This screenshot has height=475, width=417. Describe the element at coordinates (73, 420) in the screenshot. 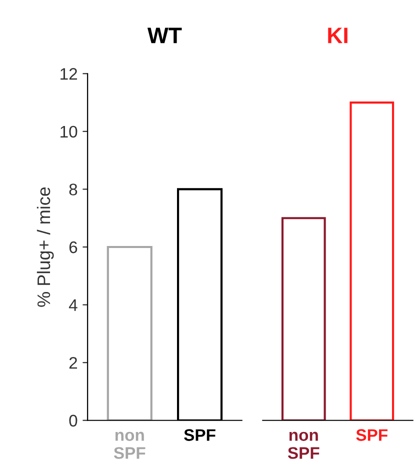

I see `y-tick-label: 0` at that location.